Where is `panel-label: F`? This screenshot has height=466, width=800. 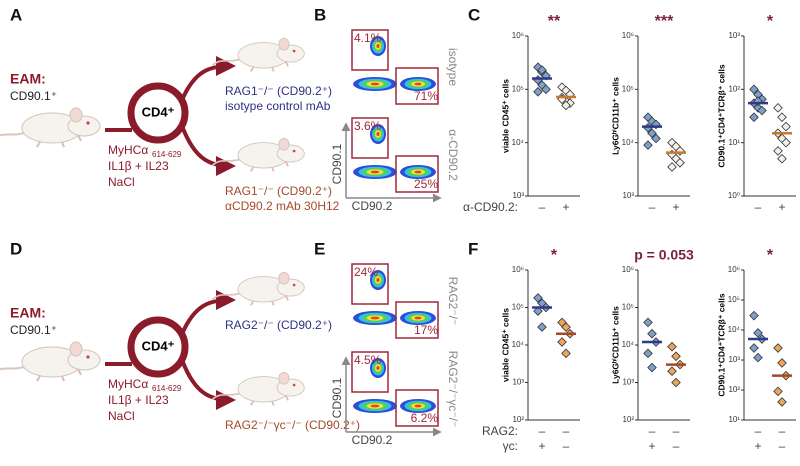
panel-label: F is located at coordinates (473, 248).